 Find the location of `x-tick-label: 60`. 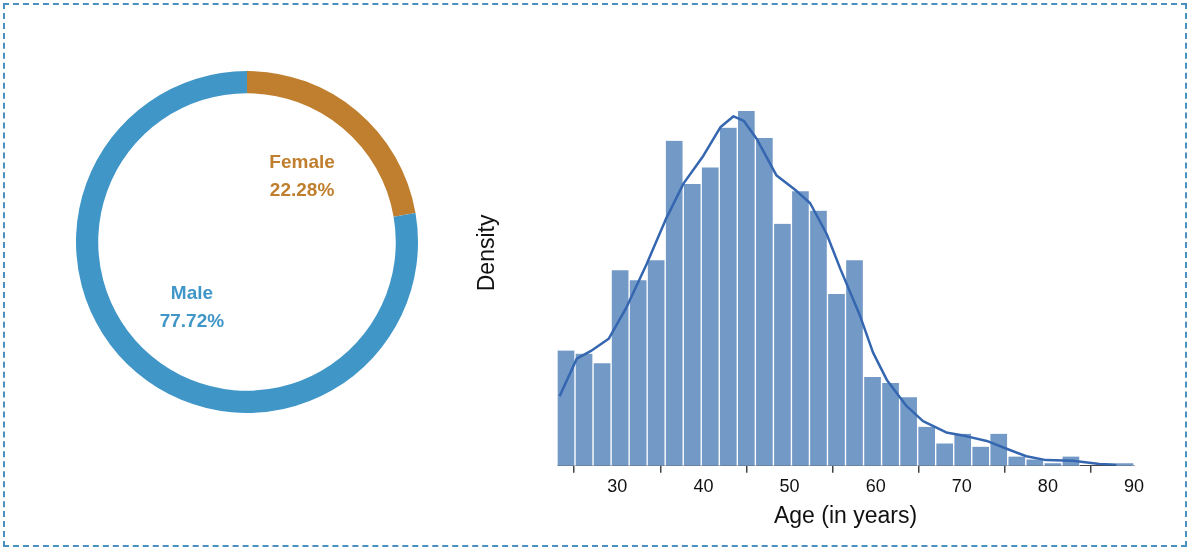

x-tick-label: 60 is located at coordinates (875, 485).